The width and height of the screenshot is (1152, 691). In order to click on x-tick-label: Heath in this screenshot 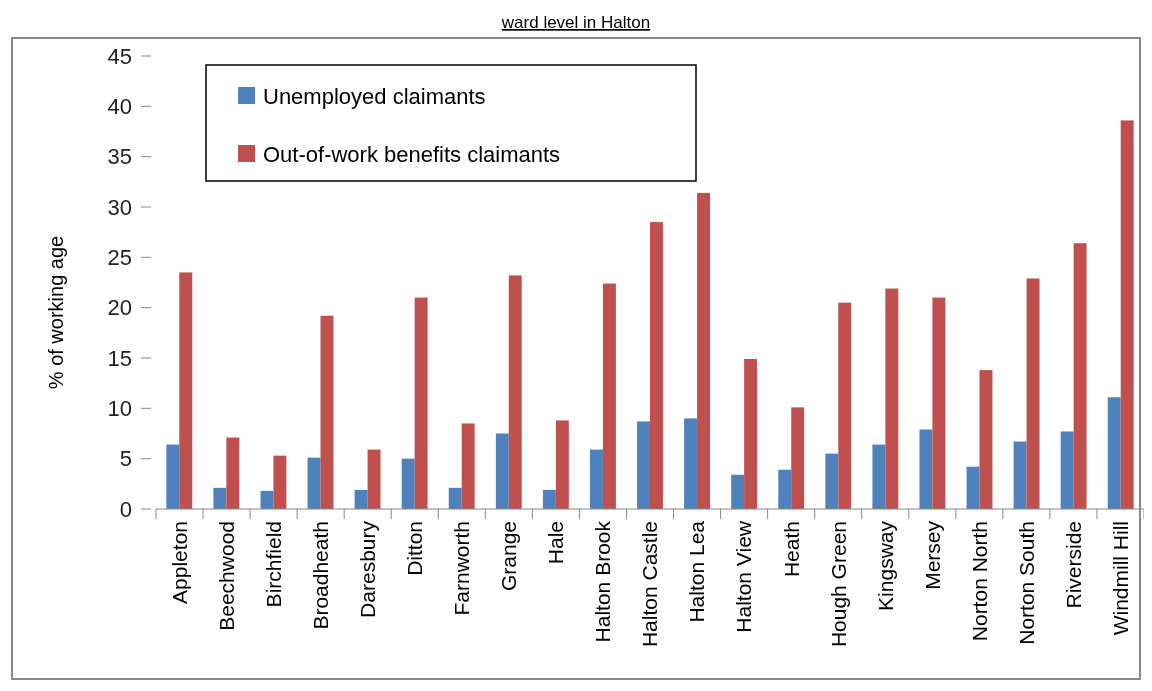, I will do `click(791, 549)`.